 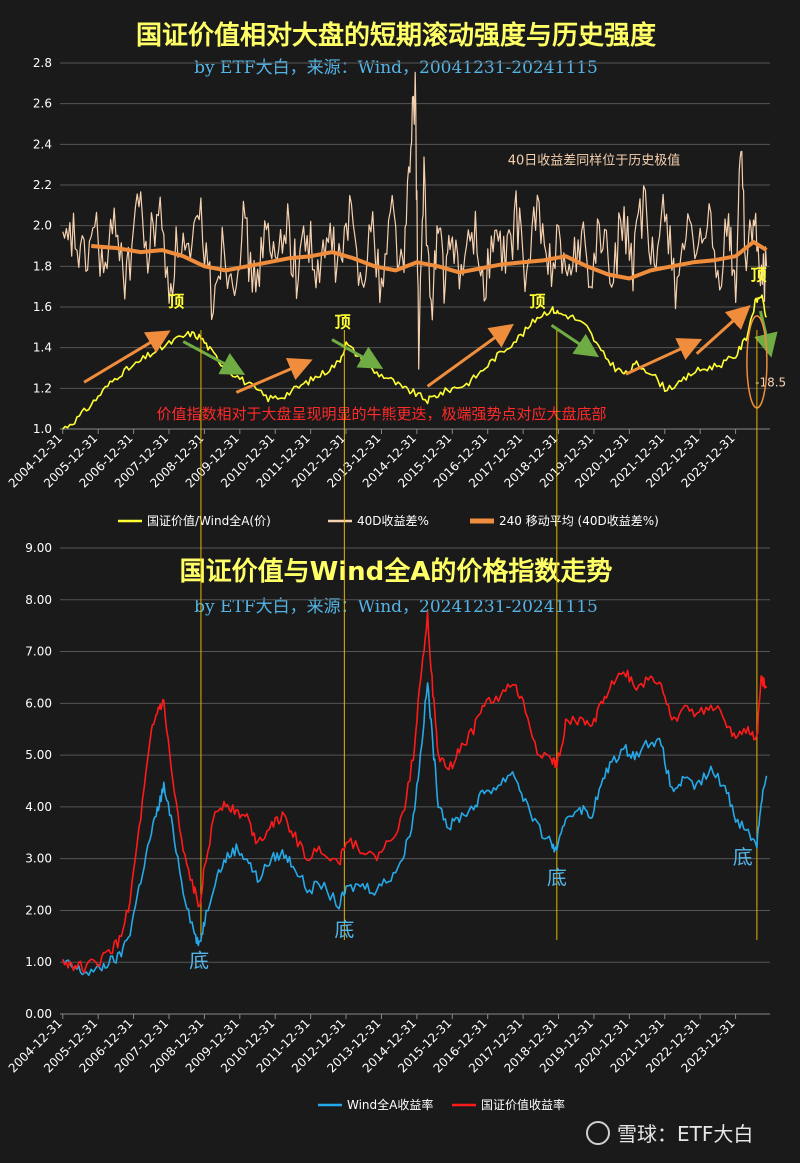 What do you see at coordinates (415, 362) in the screenshot?
I see `series-line-ratio` at bounding box center [415, 362].